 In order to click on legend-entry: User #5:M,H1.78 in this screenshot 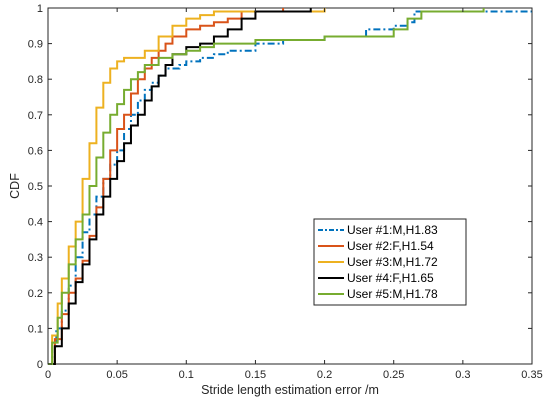, I will do `click(392, 294)`.